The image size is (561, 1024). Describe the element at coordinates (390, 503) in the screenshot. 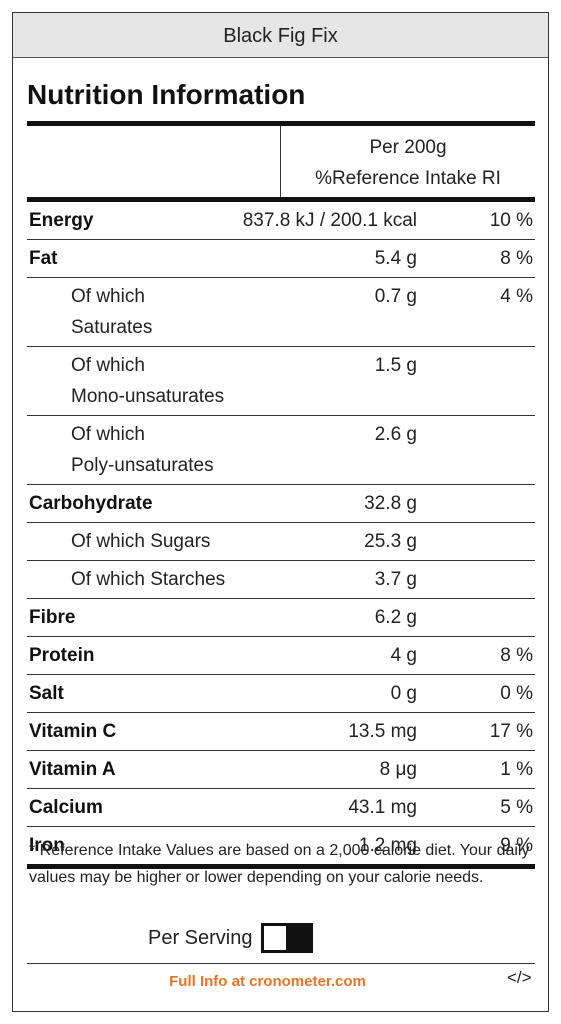

I see `nutrient-amount: 32.8 g` at that location.